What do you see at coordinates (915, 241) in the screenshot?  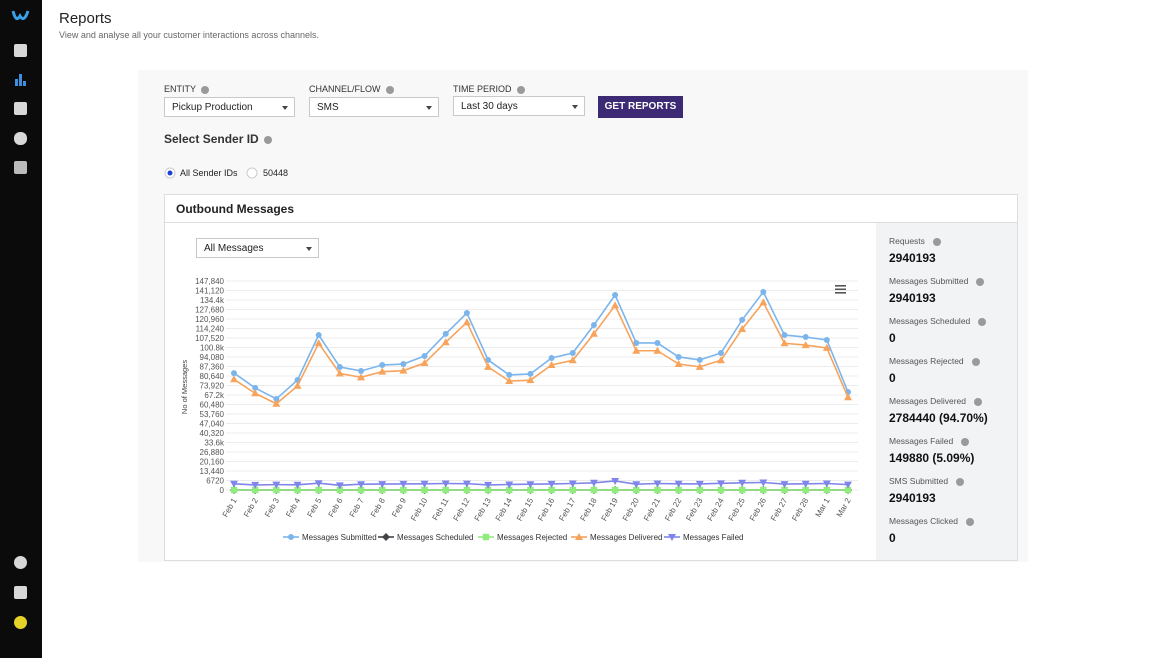 I see `stat-label: Requests` at bounding box center [915, 241].